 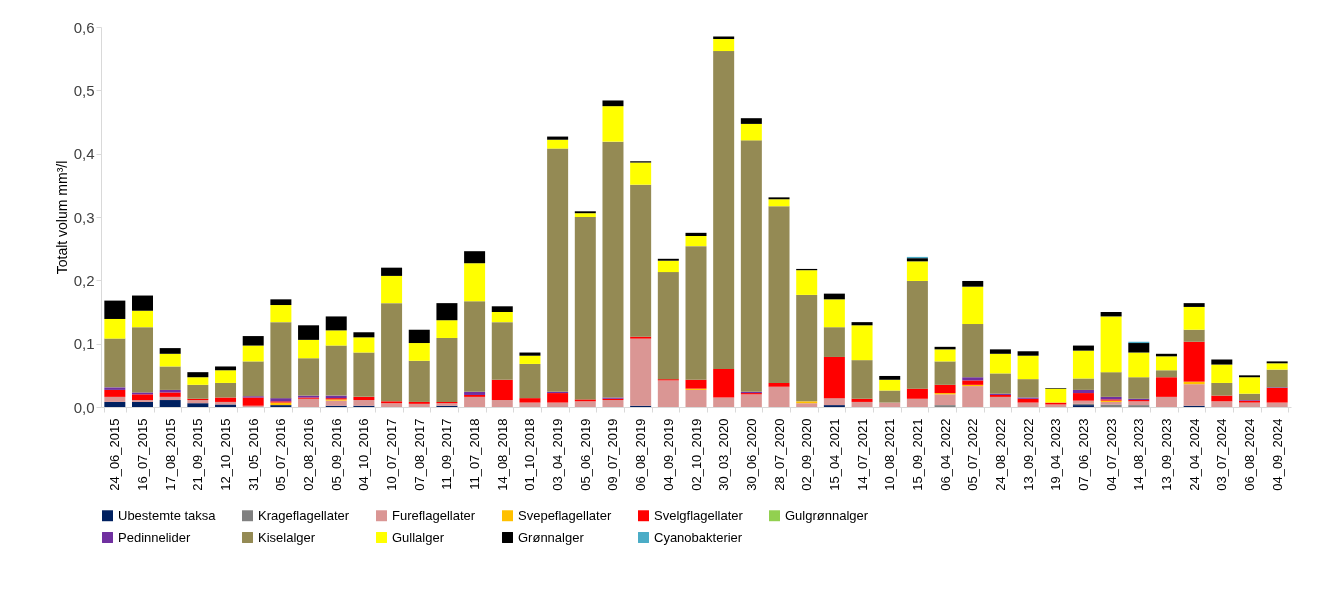 What do you see at coordinates (724, 454) in the screenshot?
I see `x-tick-label: 30_03_2020` at bounding box center [724, 454].